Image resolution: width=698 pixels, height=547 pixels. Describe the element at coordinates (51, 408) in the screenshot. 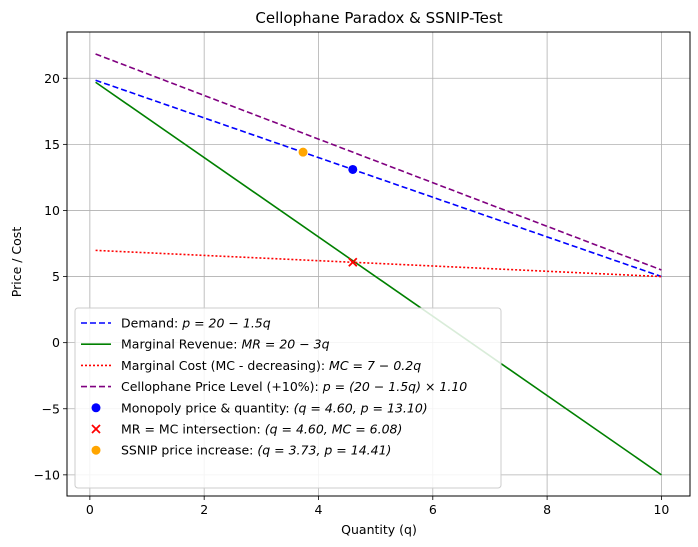

I see `y-tick-label: −5` at that location.